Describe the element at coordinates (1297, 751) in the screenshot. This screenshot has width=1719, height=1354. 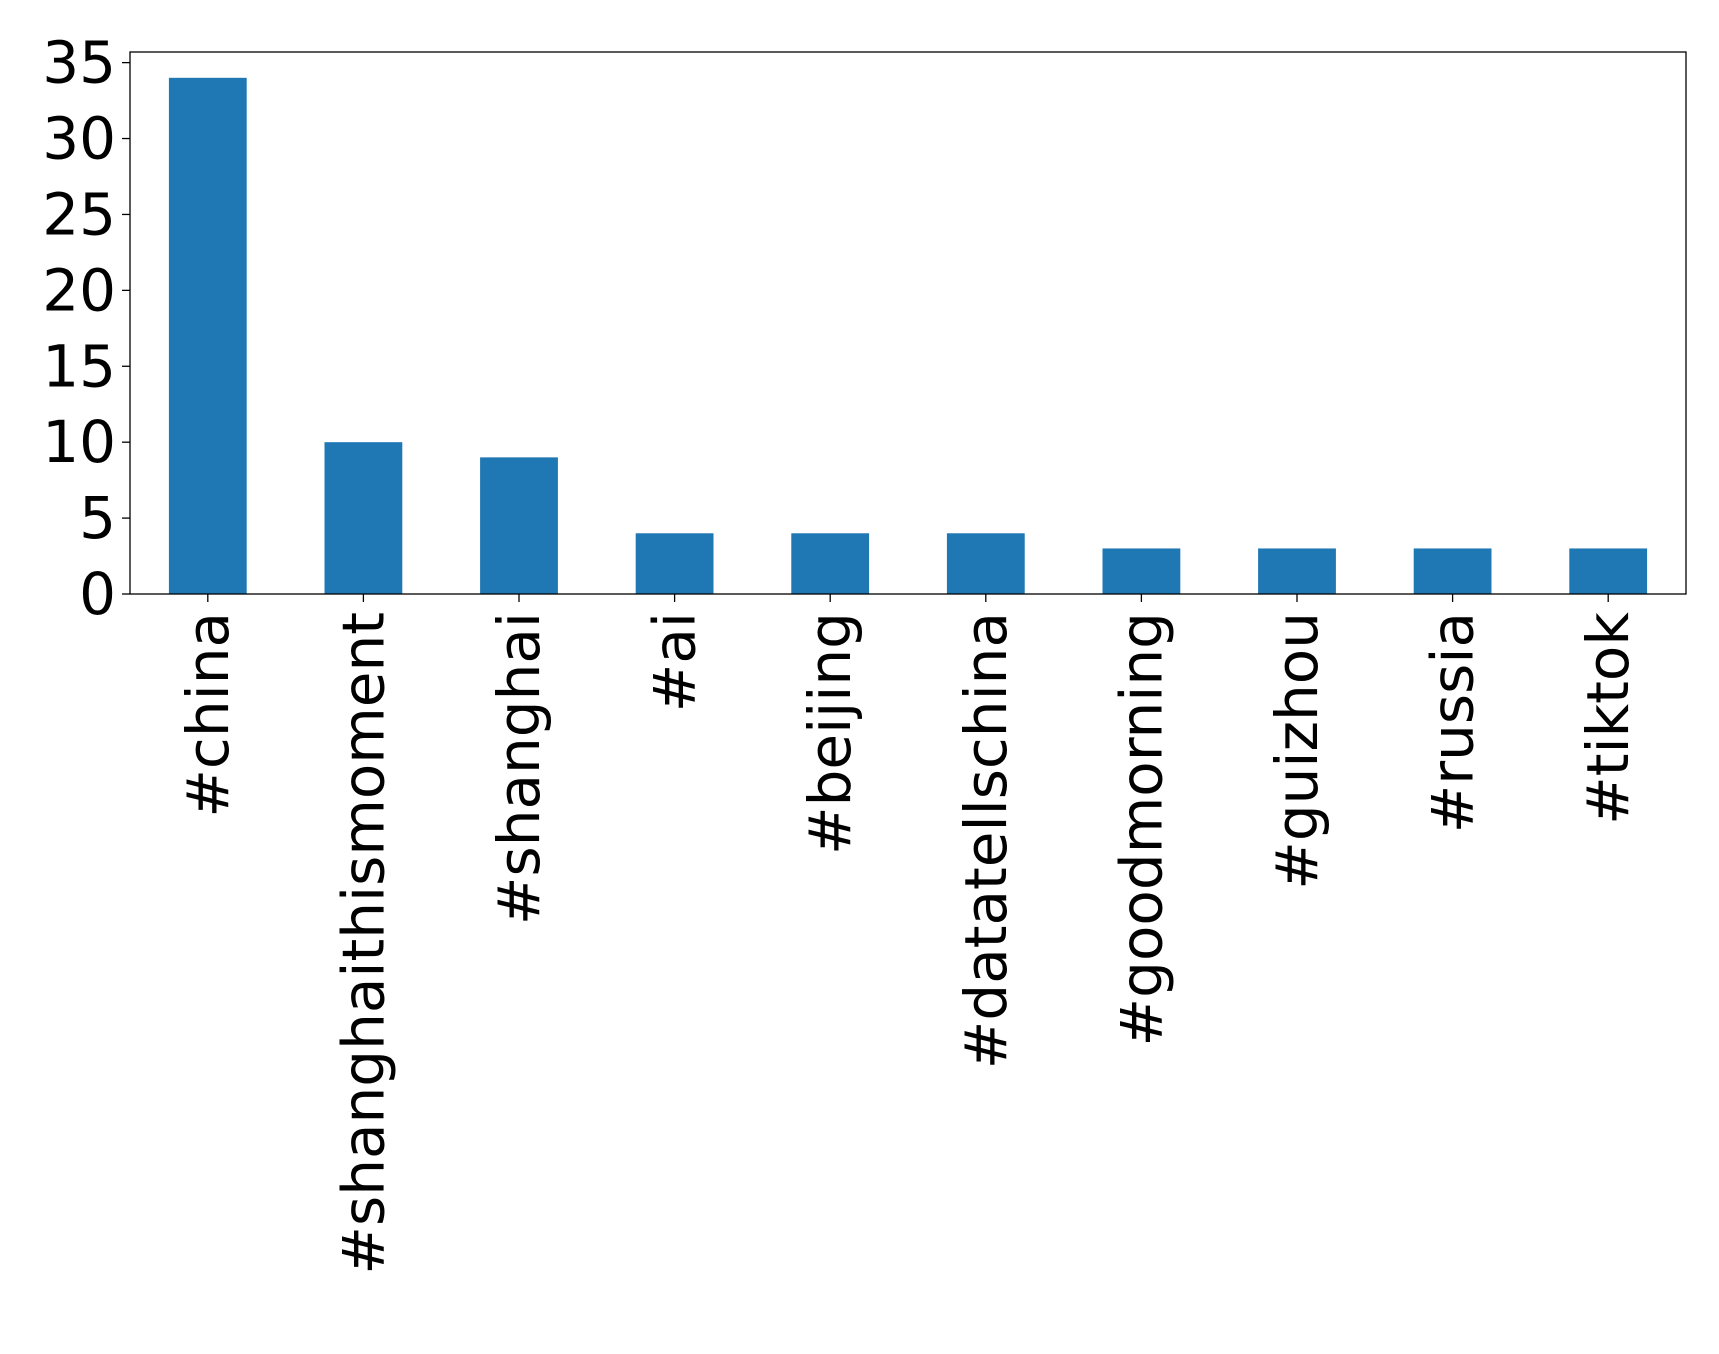
I see `x-tick-label: #guizhou` at that location.